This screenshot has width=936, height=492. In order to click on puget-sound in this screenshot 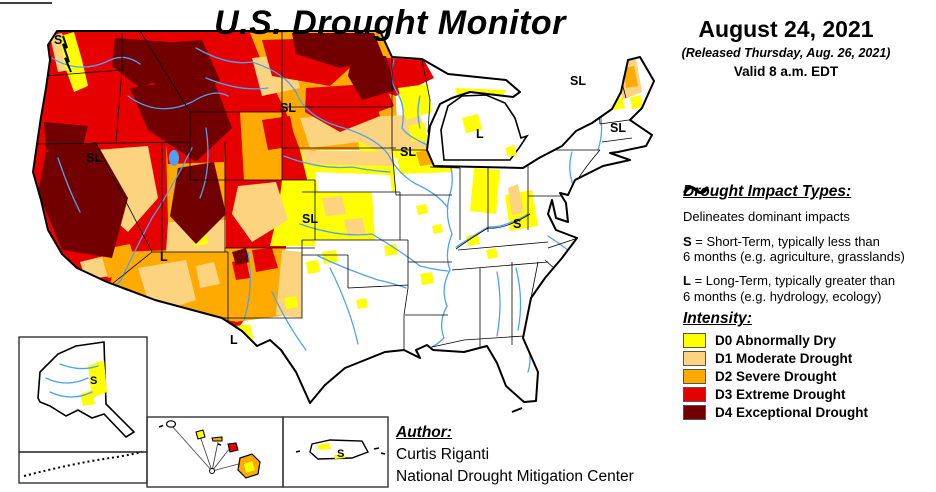, I will do `click(67, 54)`.